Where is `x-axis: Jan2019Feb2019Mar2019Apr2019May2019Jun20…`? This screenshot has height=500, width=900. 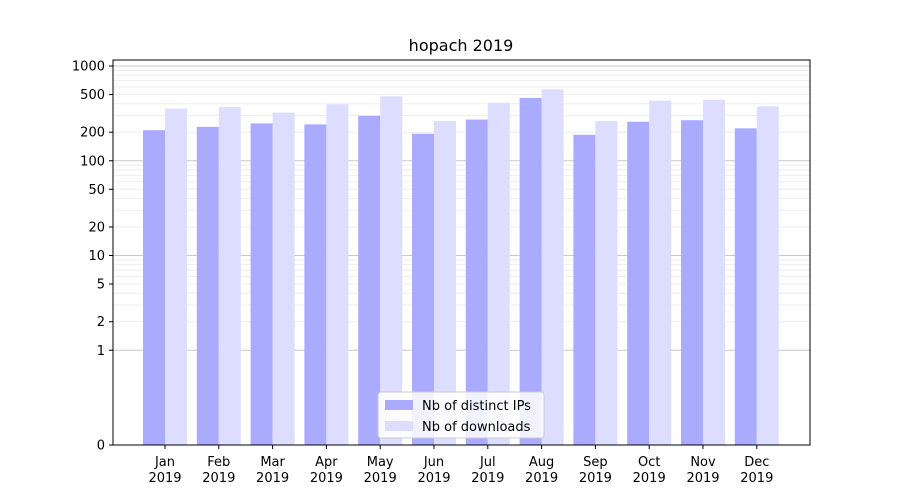
x-axis: Jan2019Feb2019Mar2019Apr2019May2019Jun20… is located at coordinates (460, 465).